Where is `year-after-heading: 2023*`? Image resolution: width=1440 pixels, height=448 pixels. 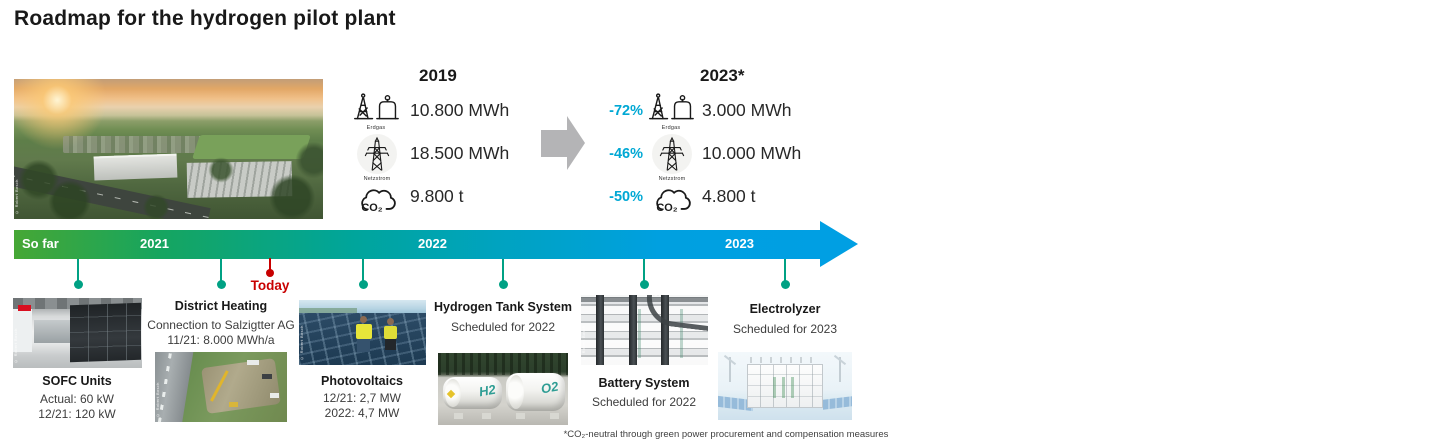
year-after-heading: 2023* is located at coordinates (722, 75).